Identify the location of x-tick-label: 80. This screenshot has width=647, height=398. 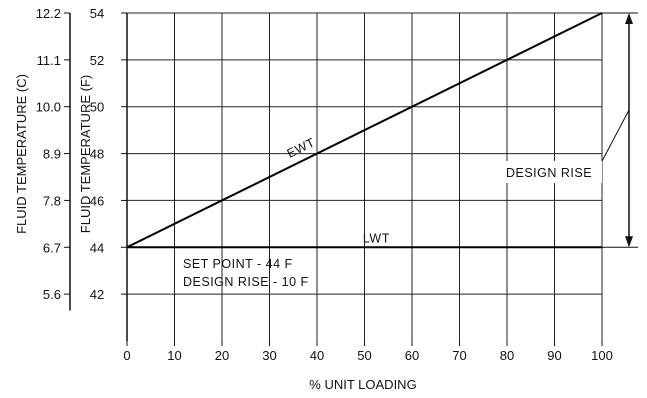
(507, 355).